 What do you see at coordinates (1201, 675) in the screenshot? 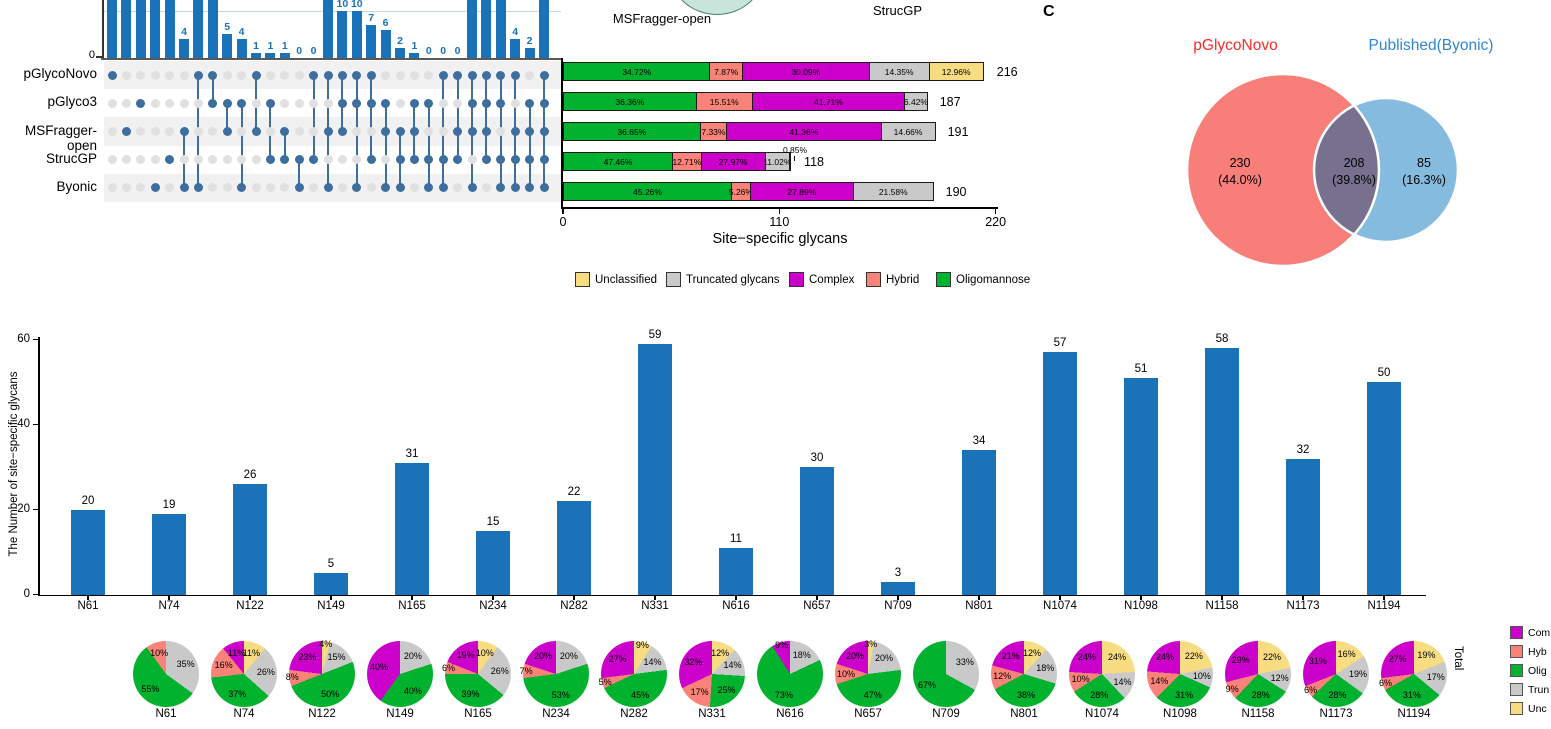
I see `pie-slice-label: 10%` at bounding box center [1201, 675].